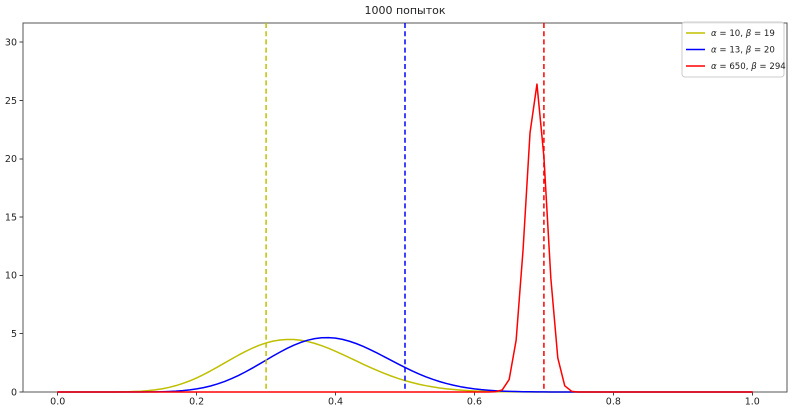  Describe the element at coordinates (743, 51) in the screenshot. I see `legend-label: α = 13, β = 20` at that location.